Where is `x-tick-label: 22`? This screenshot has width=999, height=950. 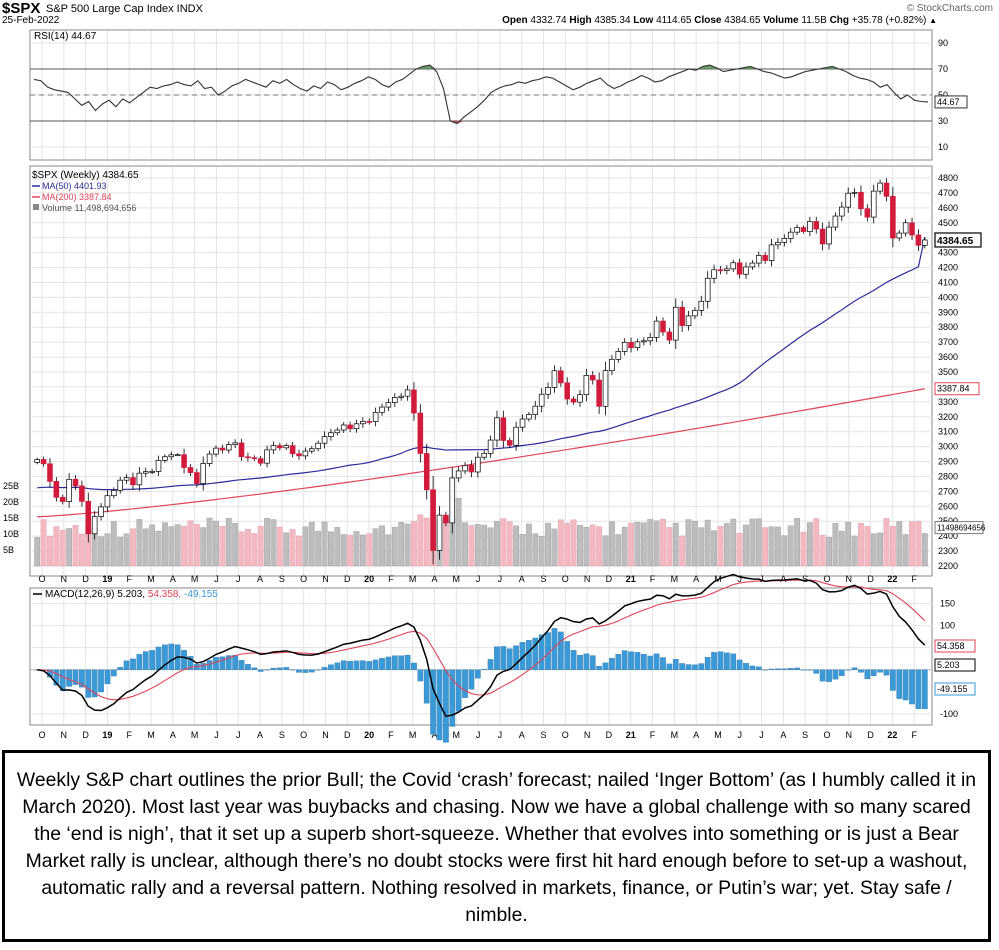
x-tick-label: 22 is located at coordinates (892, 579).